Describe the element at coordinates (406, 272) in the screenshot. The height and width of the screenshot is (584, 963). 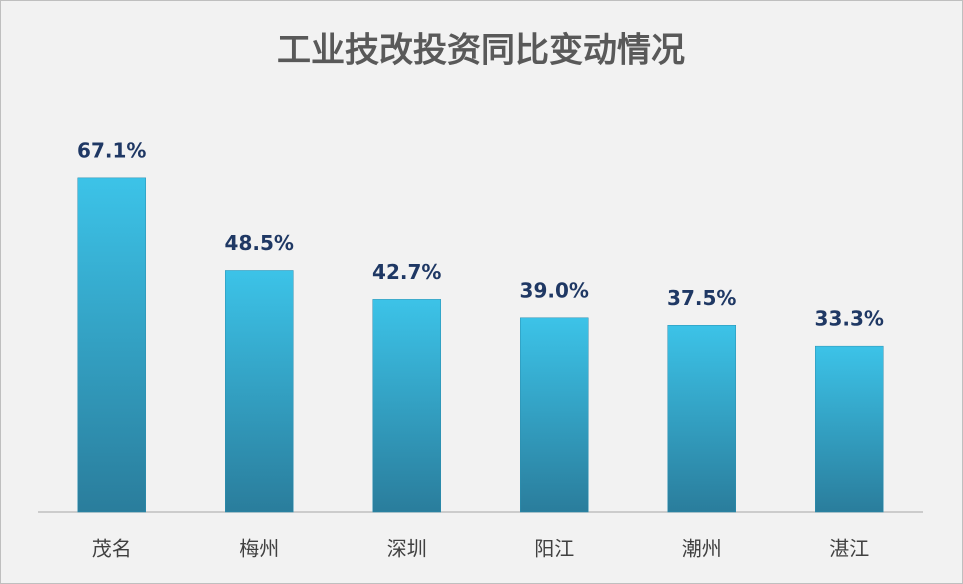
I see `value-label: 42.7%` at that location.